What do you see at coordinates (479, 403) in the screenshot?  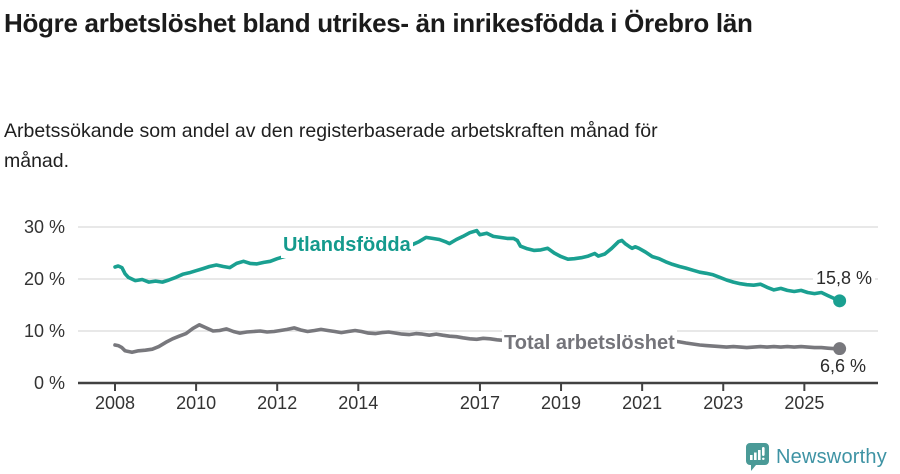 I see `x-tick-label: 2017` at bounding box center [479, 403].